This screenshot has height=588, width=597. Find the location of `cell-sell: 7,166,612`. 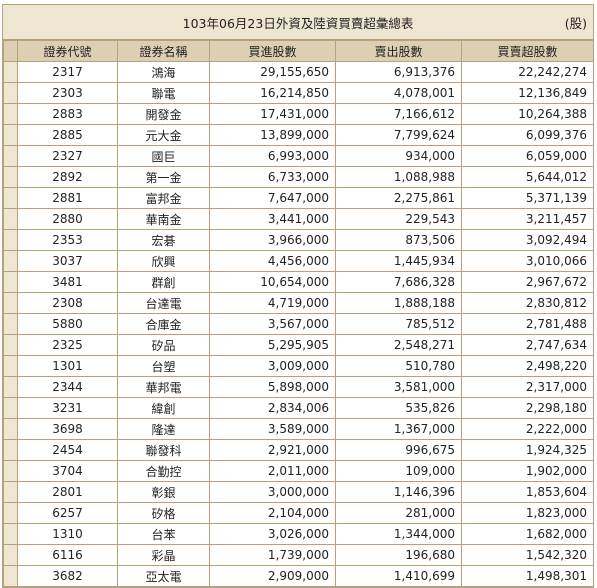

cell-sell: 7,166,612 is located at coordinates (398, 114).